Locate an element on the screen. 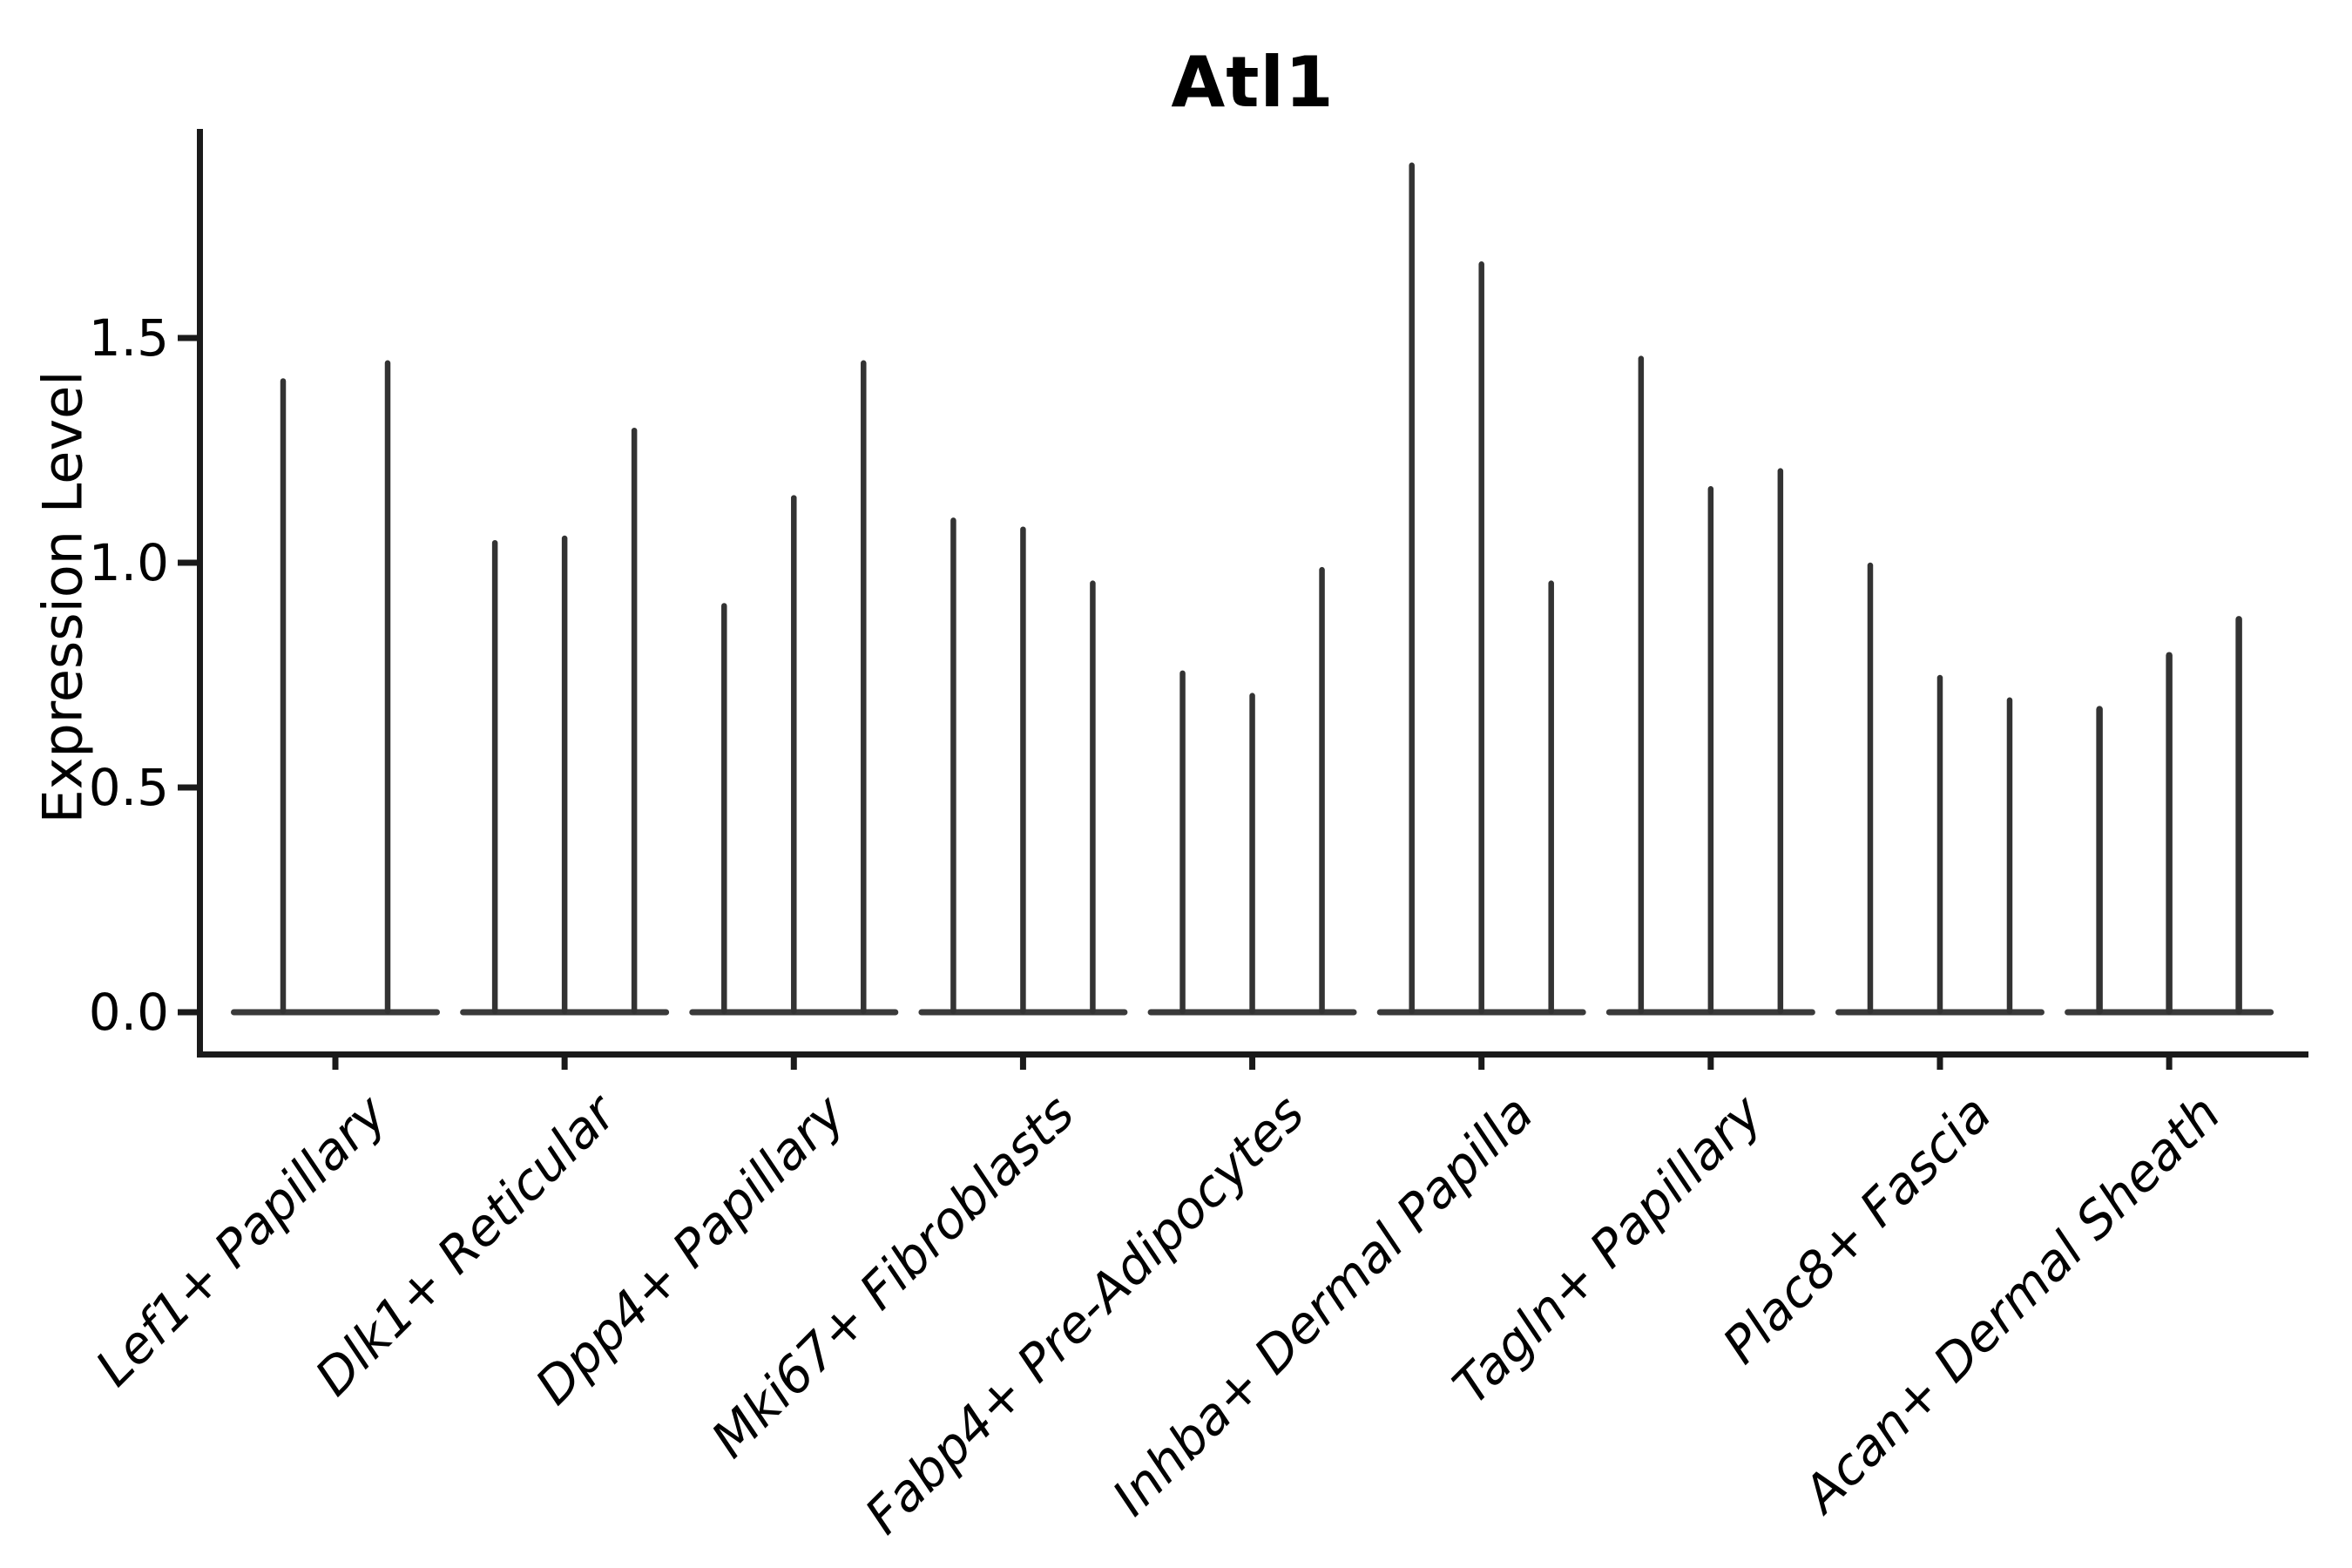  y-tick-label: 0.0 is located at coordinates (129, 1013).